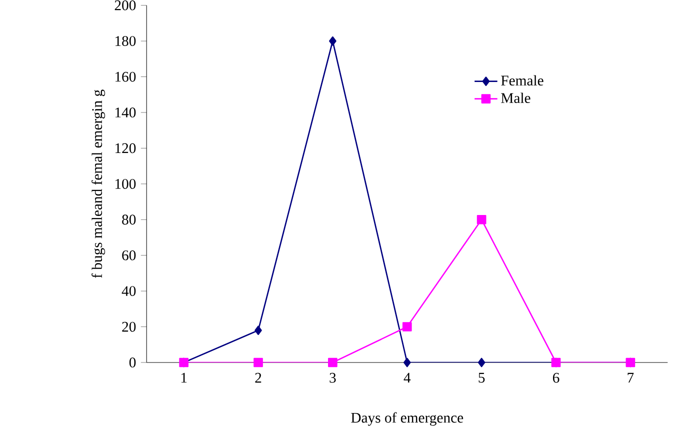 This screenshot has width=673, height=445. Describe the element at coordinates (631, 377) in the screenshot. I see `x-tick-label: 7` at that location.